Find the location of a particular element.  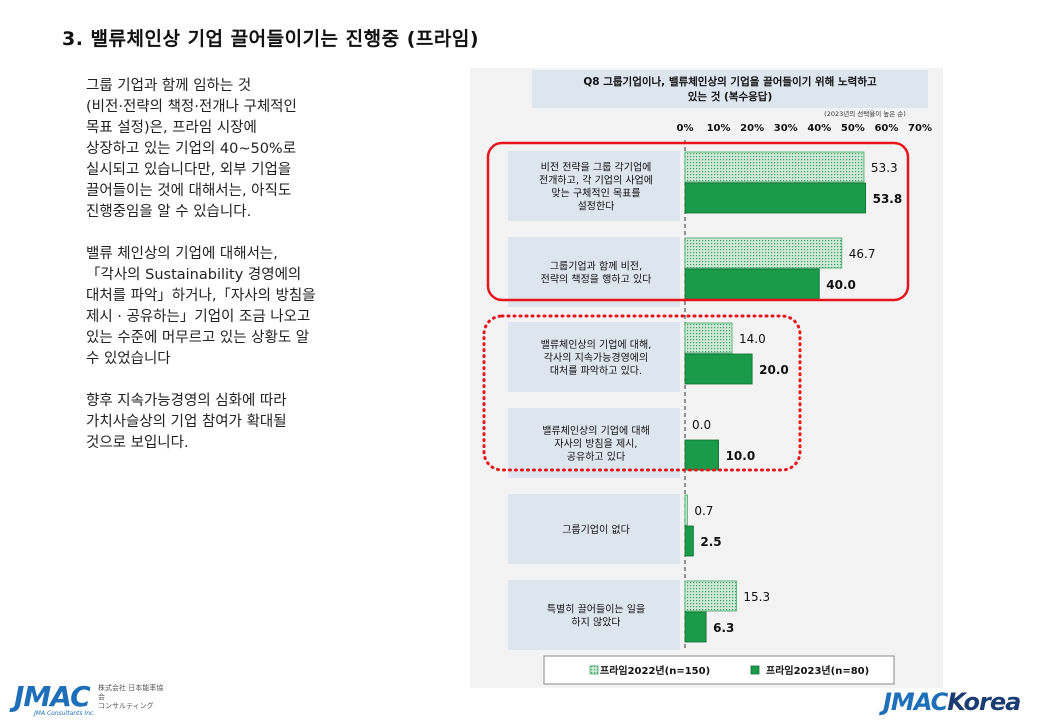

category-label: 전략의 책정을 행하고 있다 is located at coordinates (596, 279).